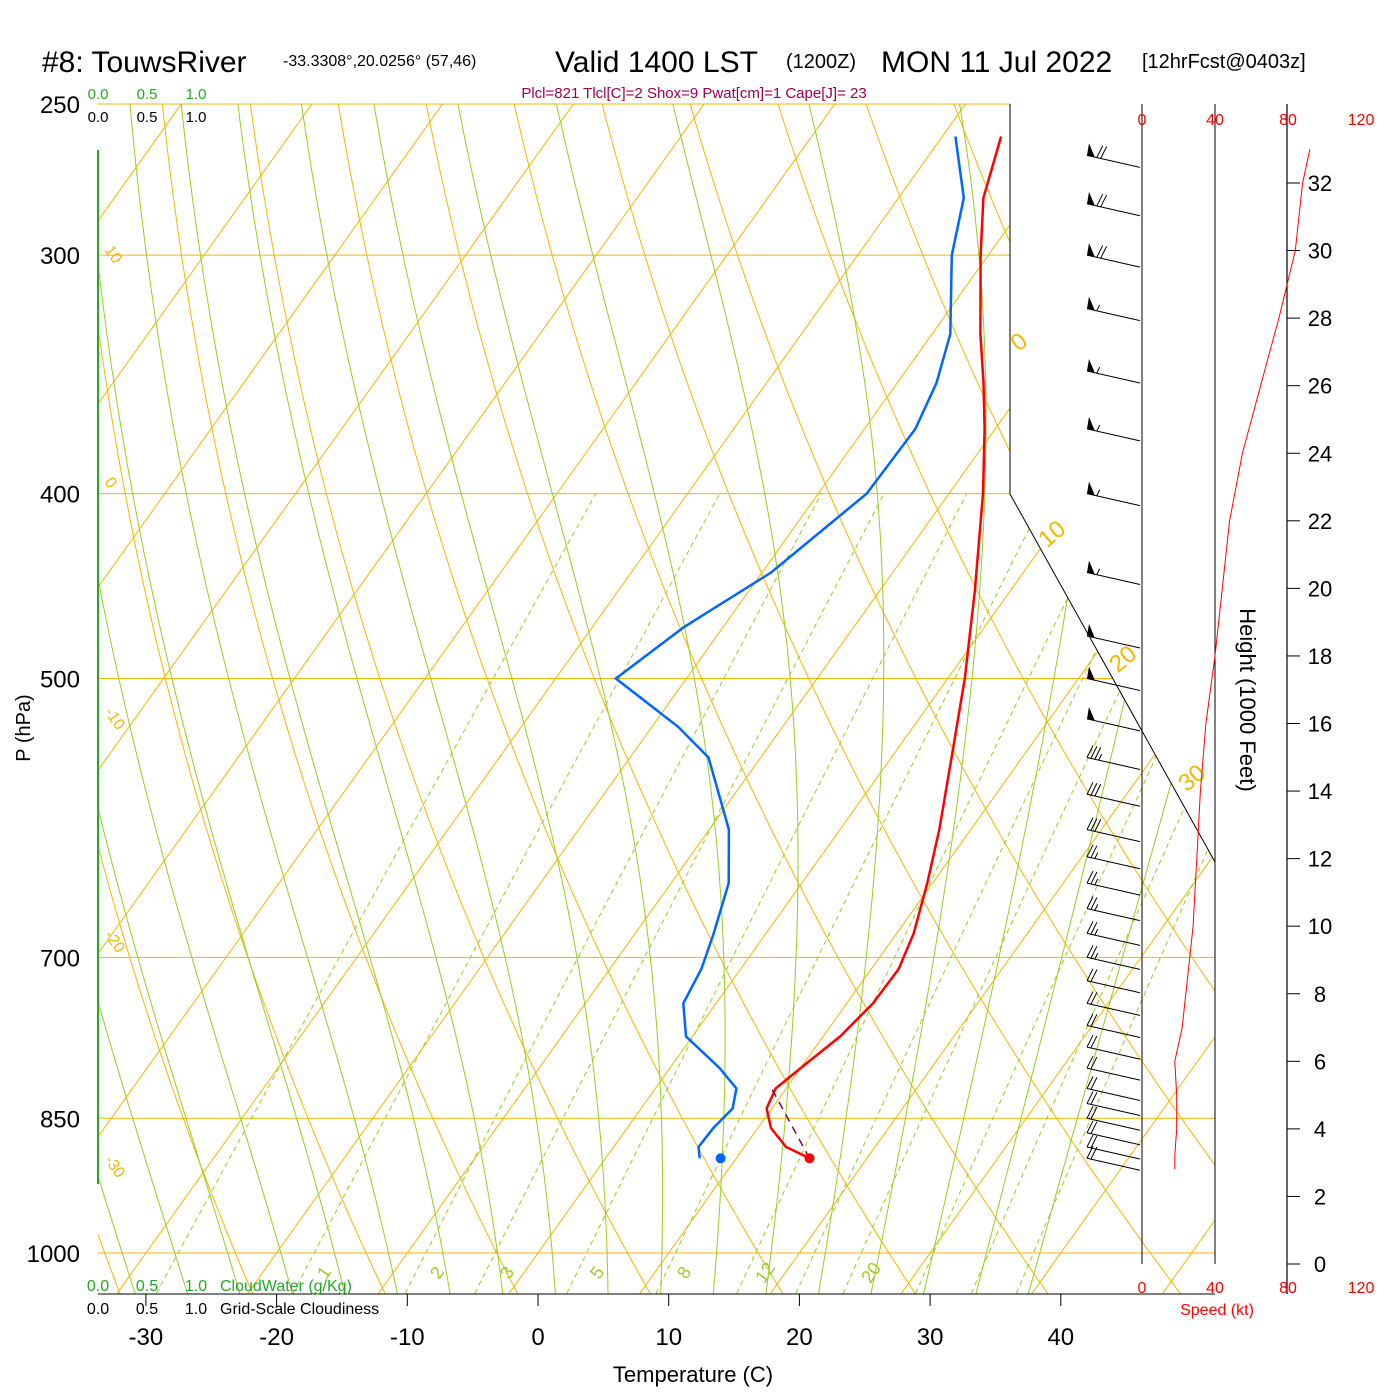 The height and width of the screenshot is (1400, 1400). Describe the element at coordinates (1320, 386) in the screenshot. I see `height-tick-label: 26` at that location.